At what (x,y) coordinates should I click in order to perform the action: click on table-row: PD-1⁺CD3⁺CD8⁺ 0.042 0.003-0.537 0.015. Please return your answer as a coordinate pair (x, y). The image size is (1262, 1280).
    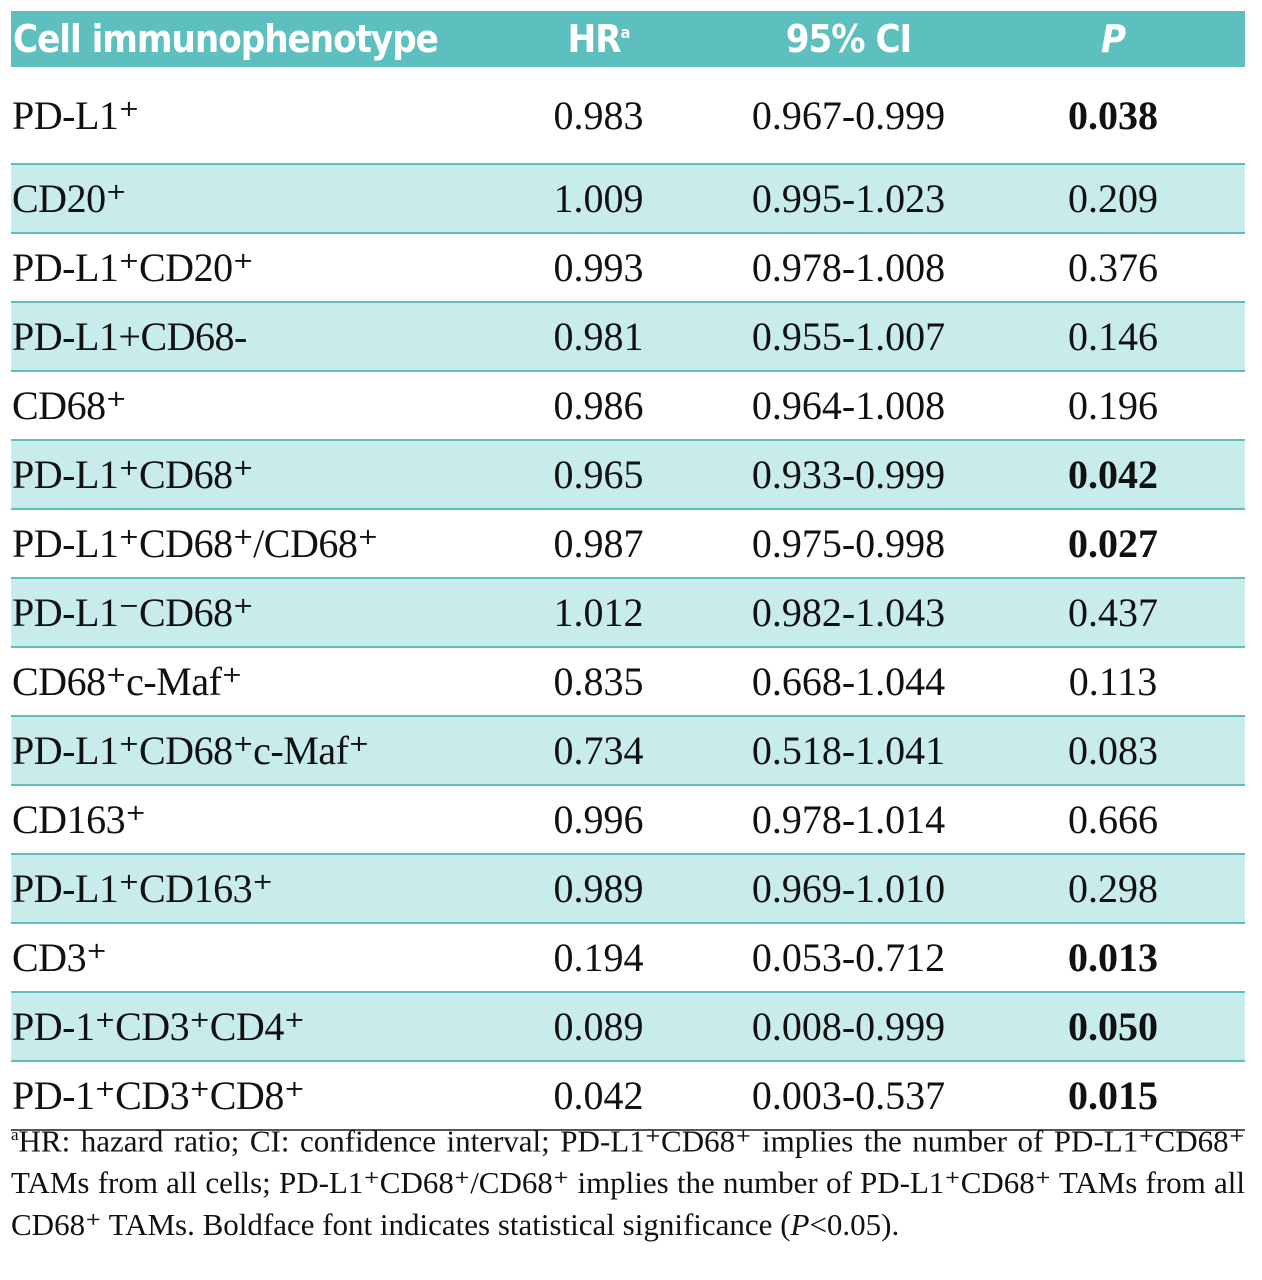
    Looking at the image, I should click on (628, 1096).